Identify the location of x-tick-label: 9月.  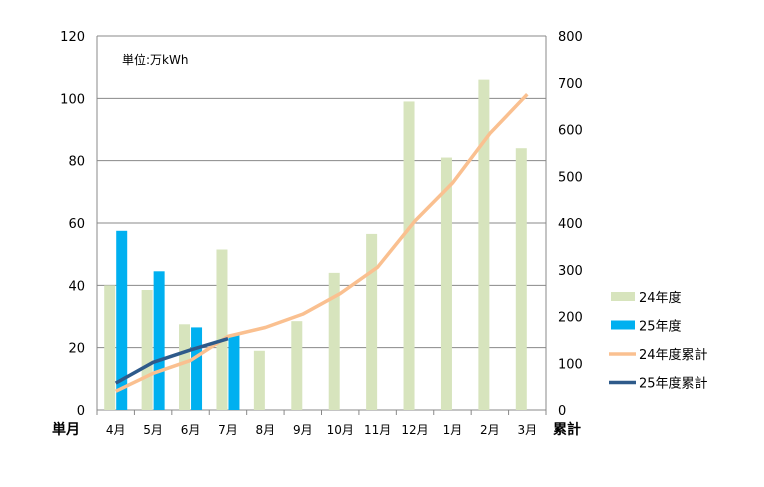
(303, 430).